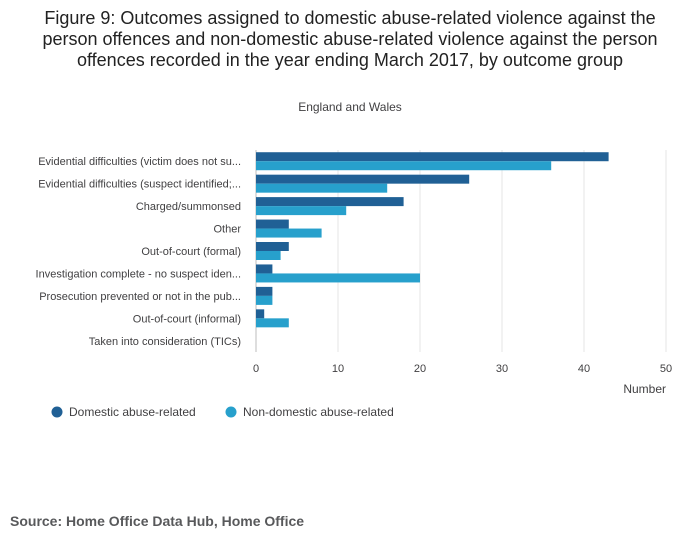  Describe the element at coordinates (338, 369) in the screenshot. I see `x-tick-label: 10` at that location.